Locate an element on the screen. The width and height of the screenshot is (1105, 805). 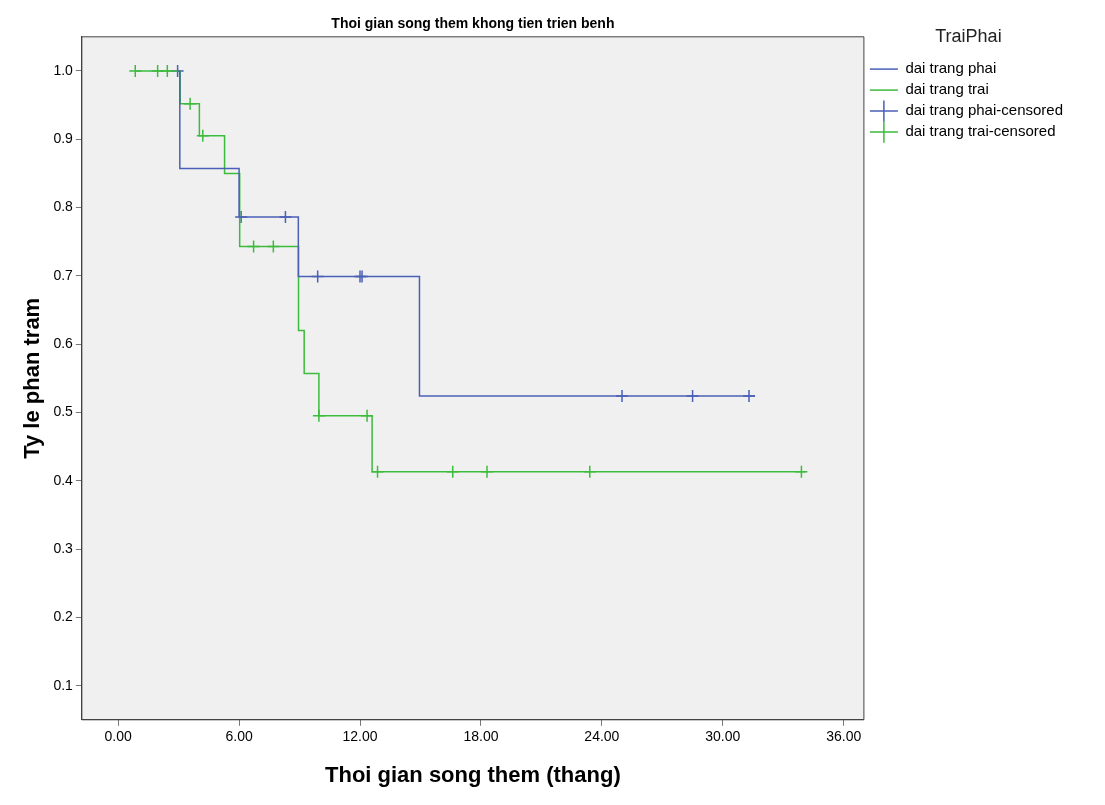
y-tick-label: 0.5 is located at coordinates (63, 411).